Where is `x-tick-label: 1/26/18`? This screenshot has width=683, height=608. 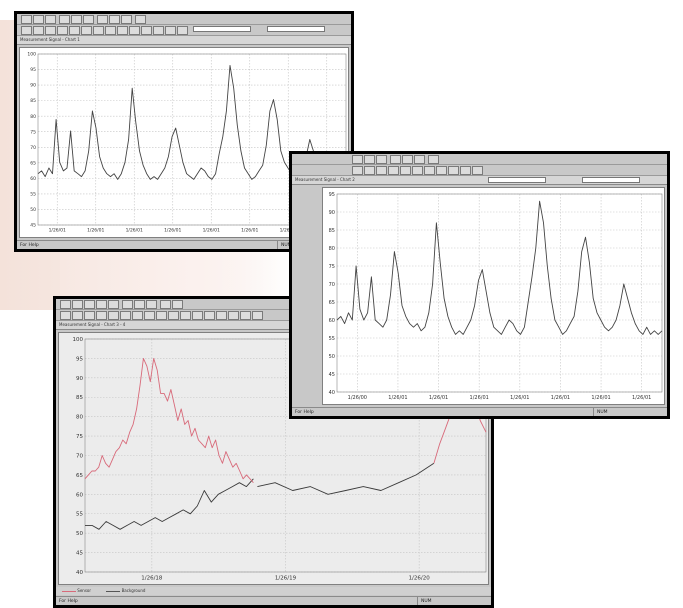 x-tick-label: 1/26/18 is located at coordinates (152, 579).